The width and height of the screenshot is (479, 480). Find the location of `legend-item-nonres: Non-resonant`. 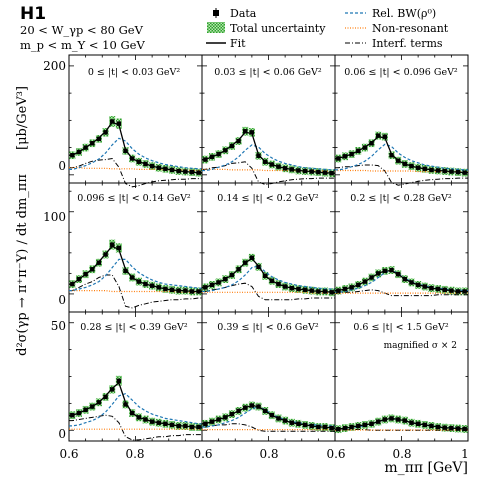

legend-item-nonres: Non-resonant is located at coordinates (397, 28).